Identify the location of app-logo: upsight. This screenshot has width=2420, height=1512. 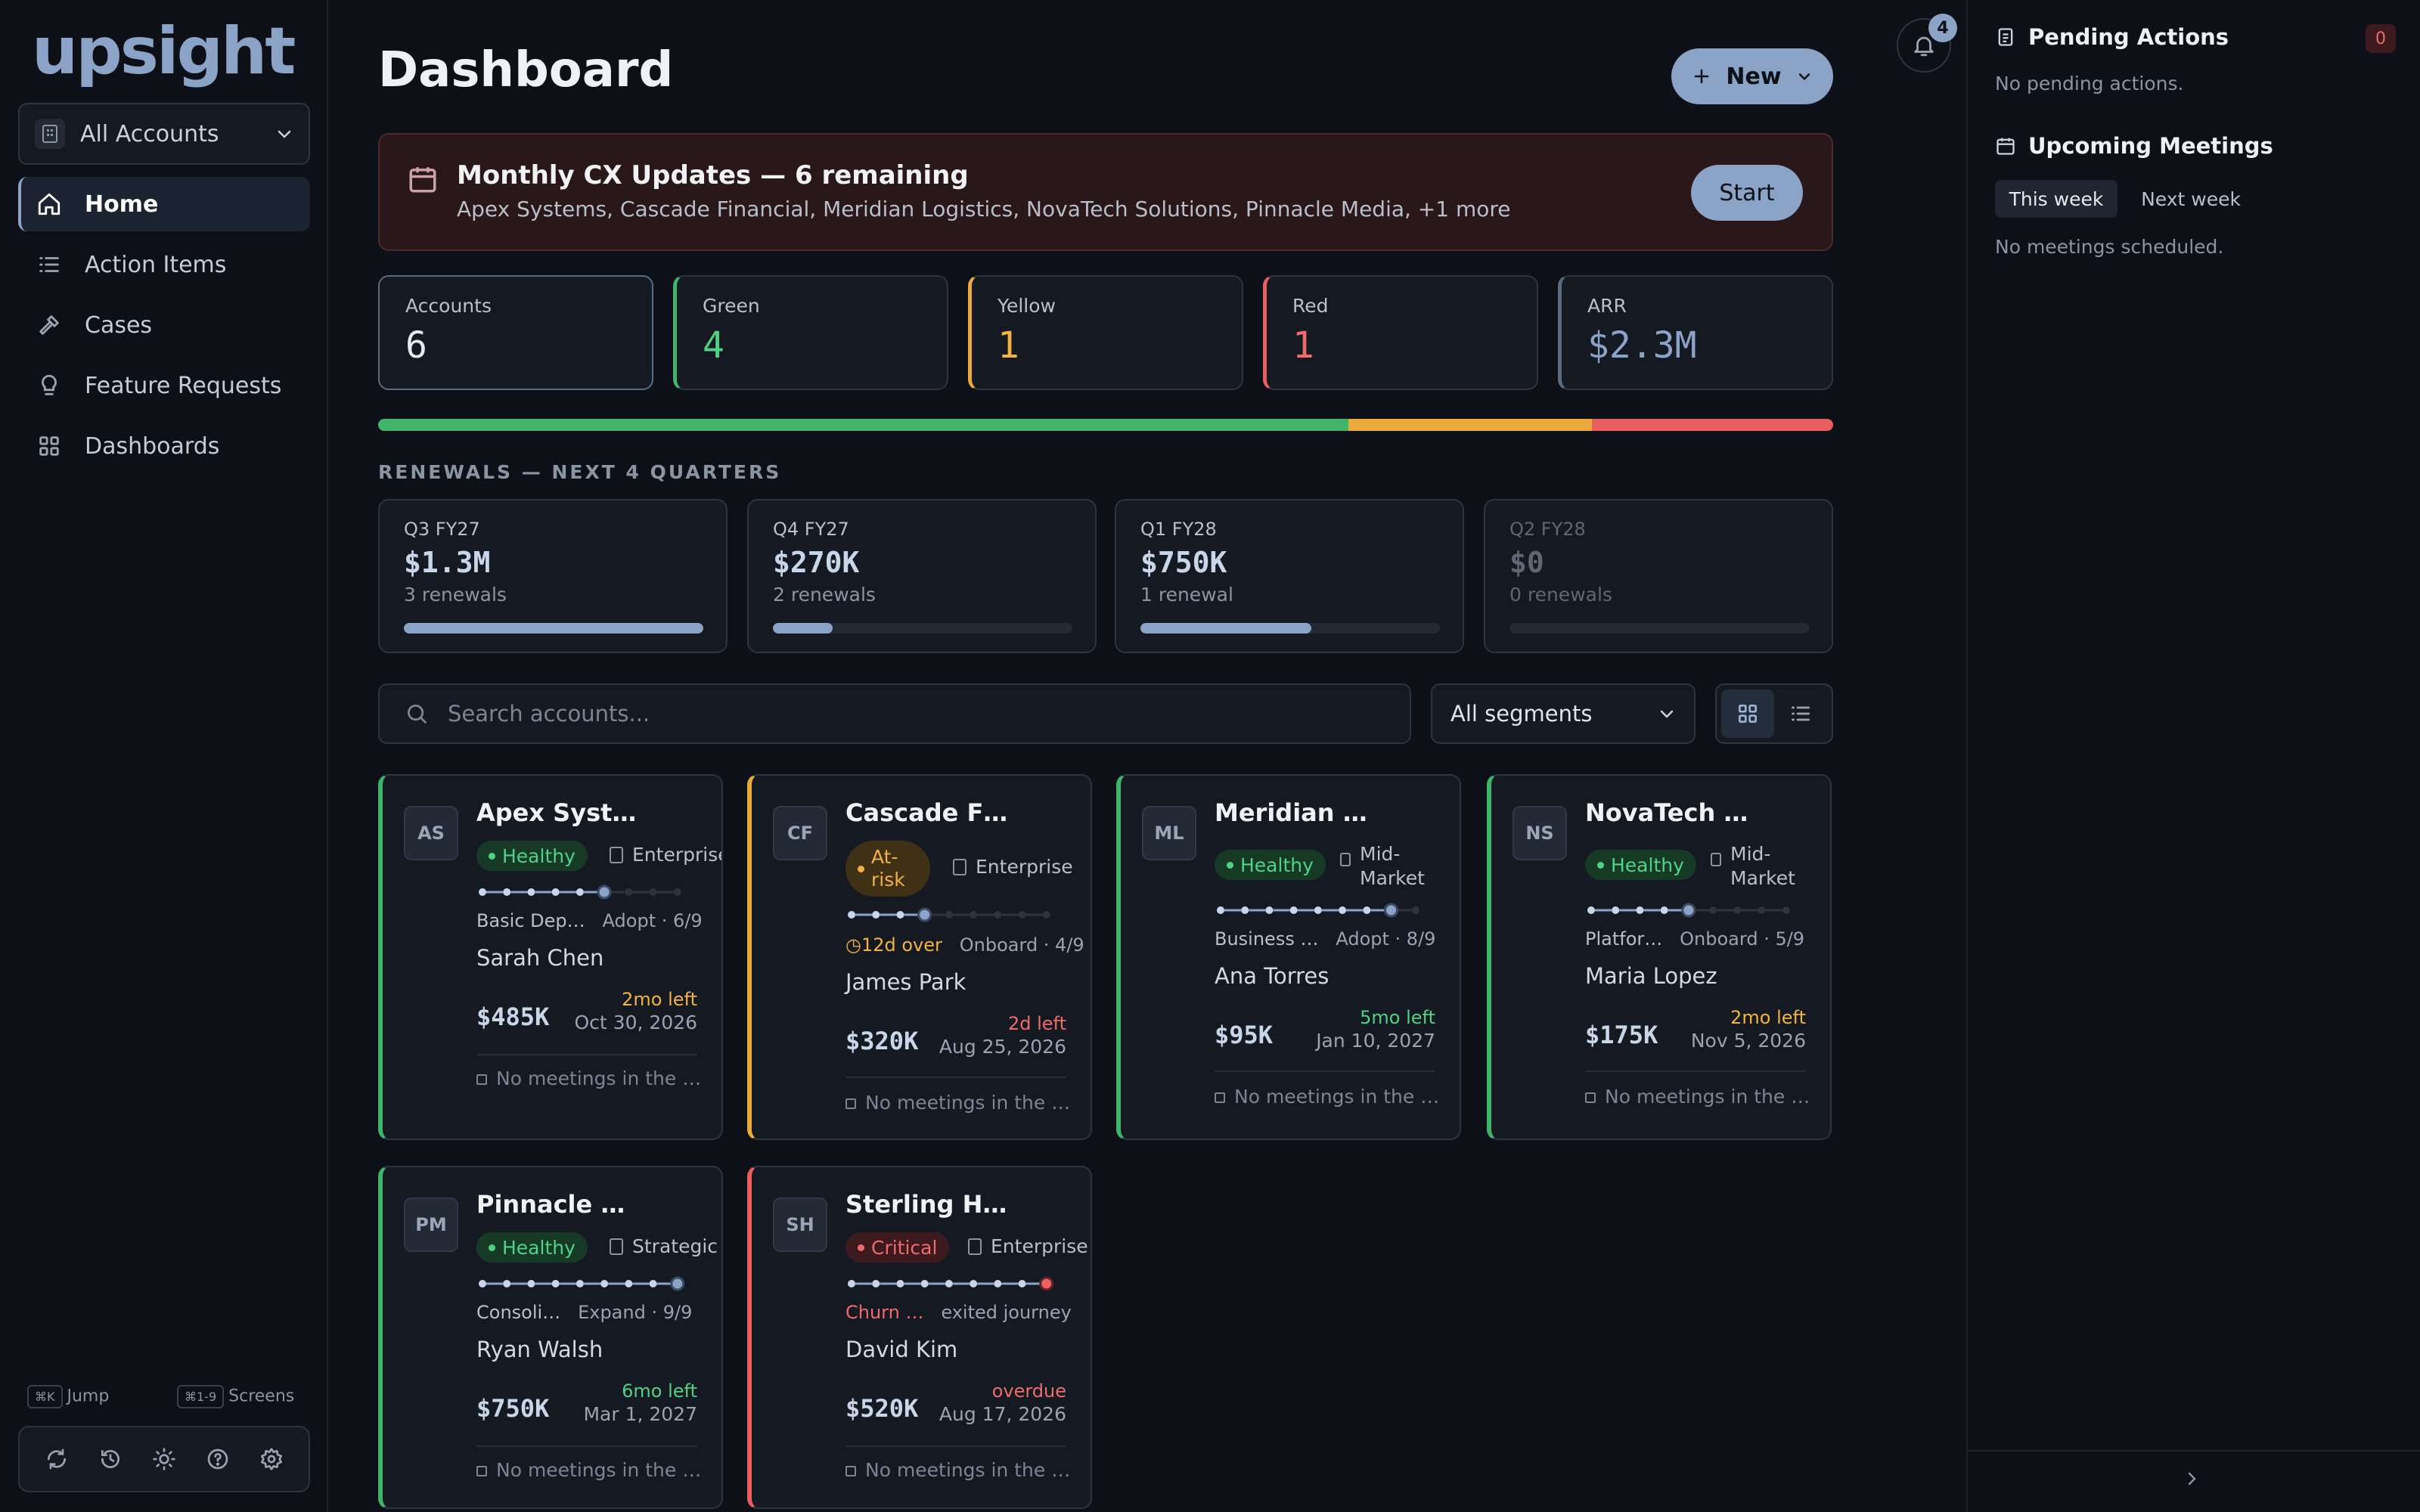
(164, 52).